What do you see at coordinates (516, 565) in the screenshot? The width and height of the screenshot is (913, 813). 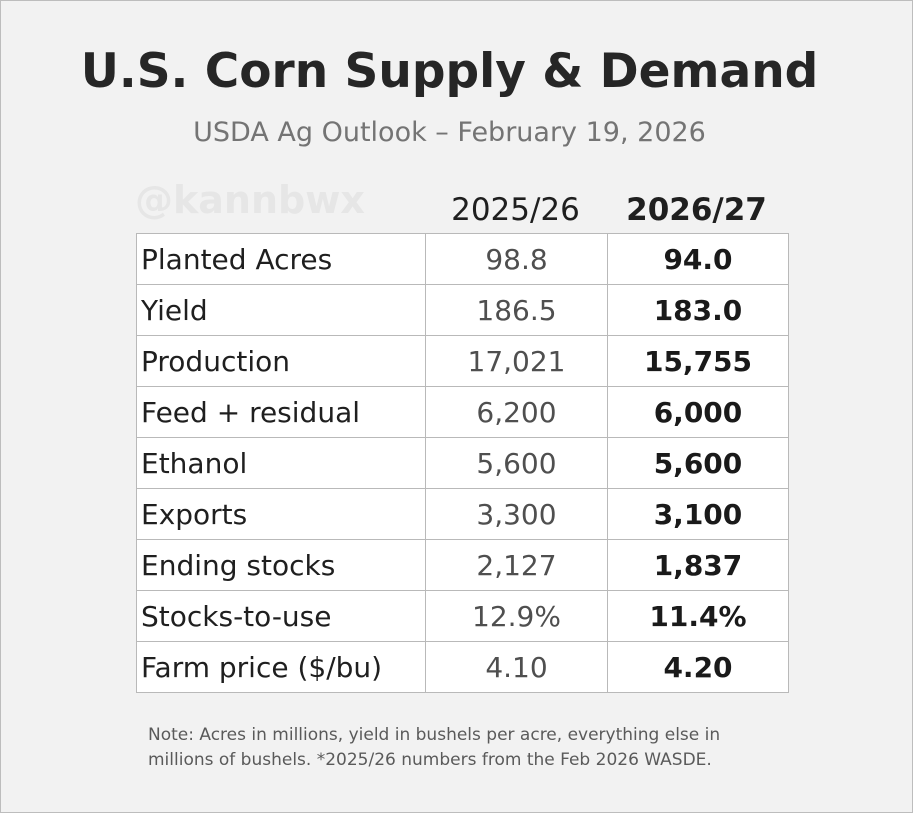 I see `value-2025-26: 2,127` at bounding box center [516, 565].